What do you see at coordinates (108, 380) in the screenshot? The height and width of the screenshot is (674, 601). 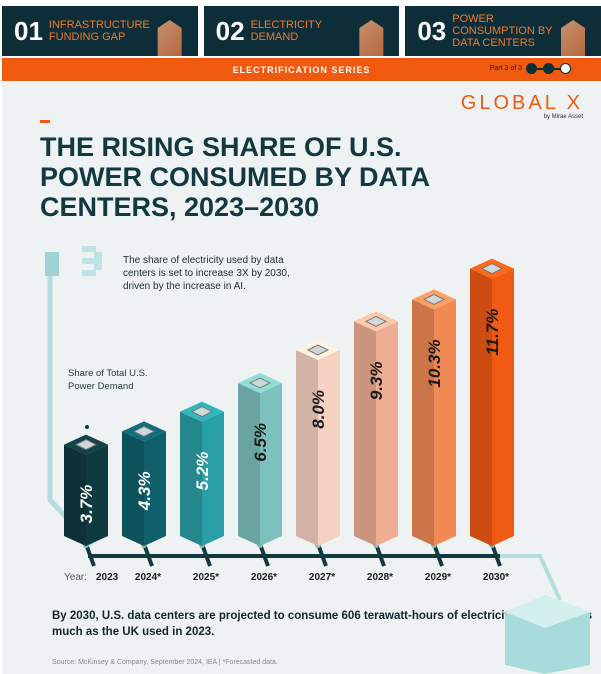 I see `y-axis-label: Share of Total U.S. Power Demand` at bounding box center [108, 380].